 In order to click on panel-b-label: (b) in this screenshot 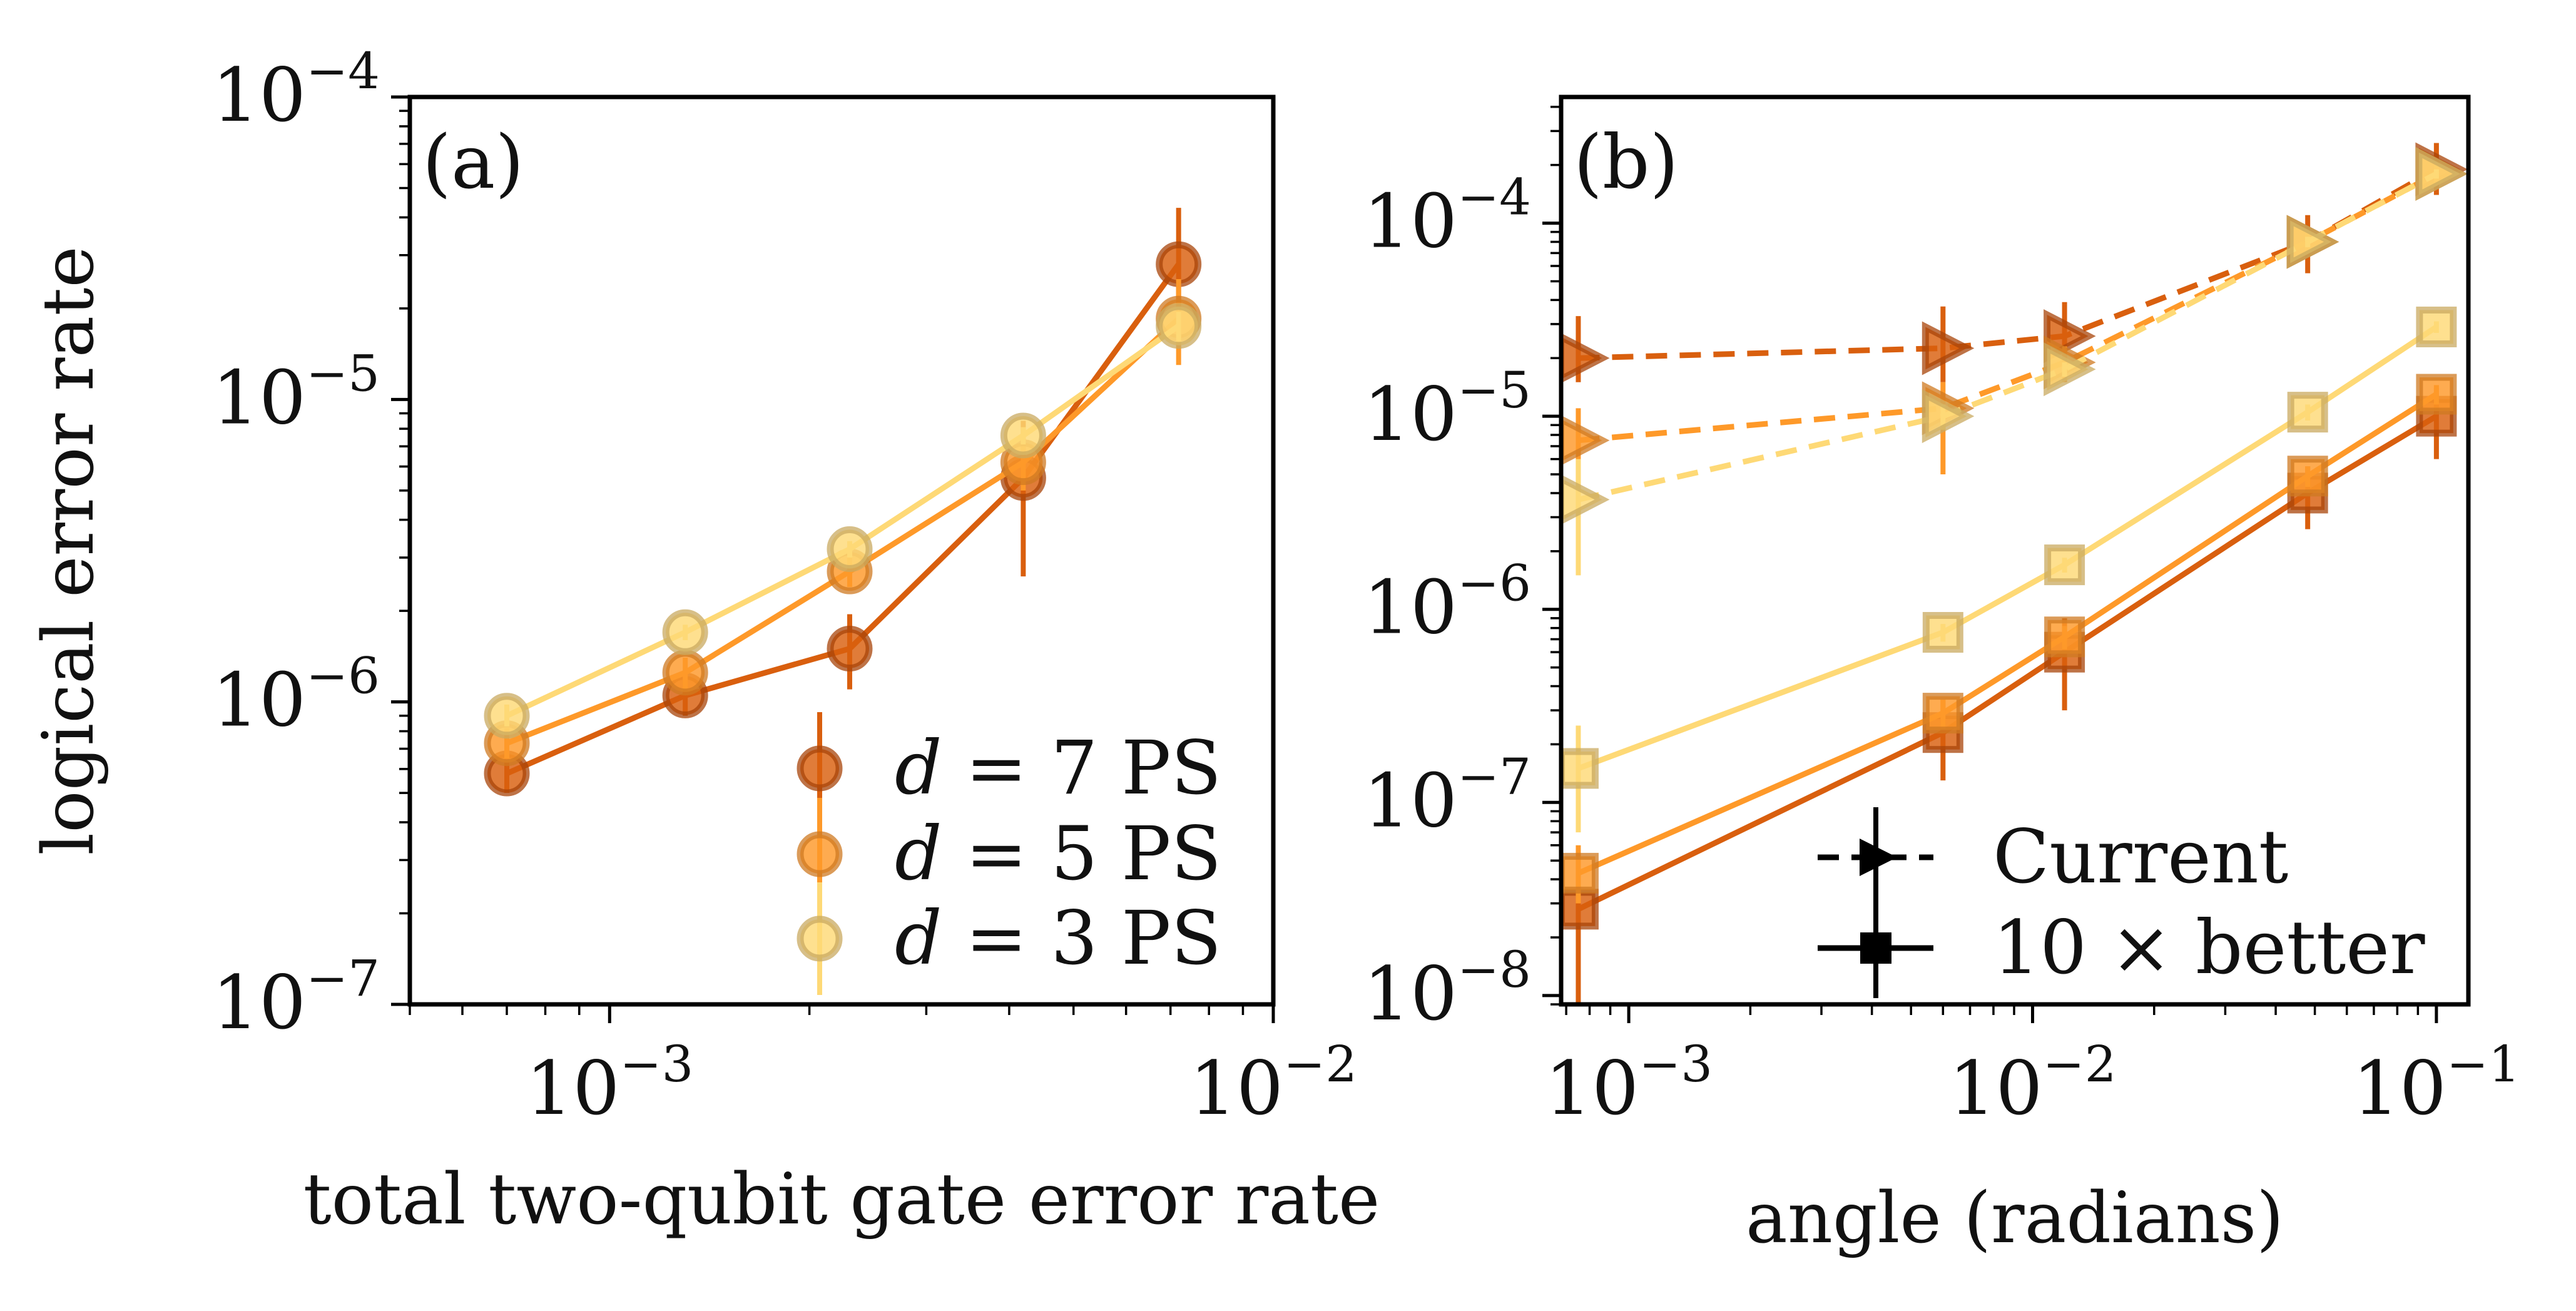, I will do `click(1626, 162)`.